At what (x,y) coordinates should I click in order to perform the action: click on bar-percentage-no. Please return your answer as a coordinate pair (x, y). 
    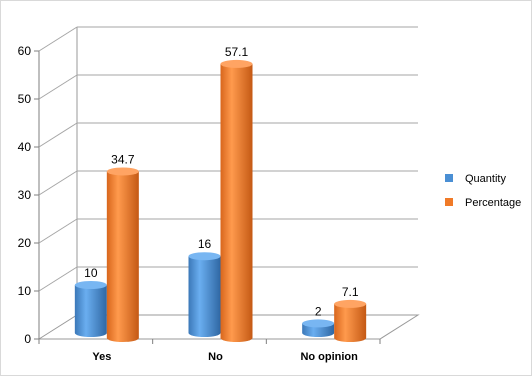
    Looking at the image, I should click on (236, 201).